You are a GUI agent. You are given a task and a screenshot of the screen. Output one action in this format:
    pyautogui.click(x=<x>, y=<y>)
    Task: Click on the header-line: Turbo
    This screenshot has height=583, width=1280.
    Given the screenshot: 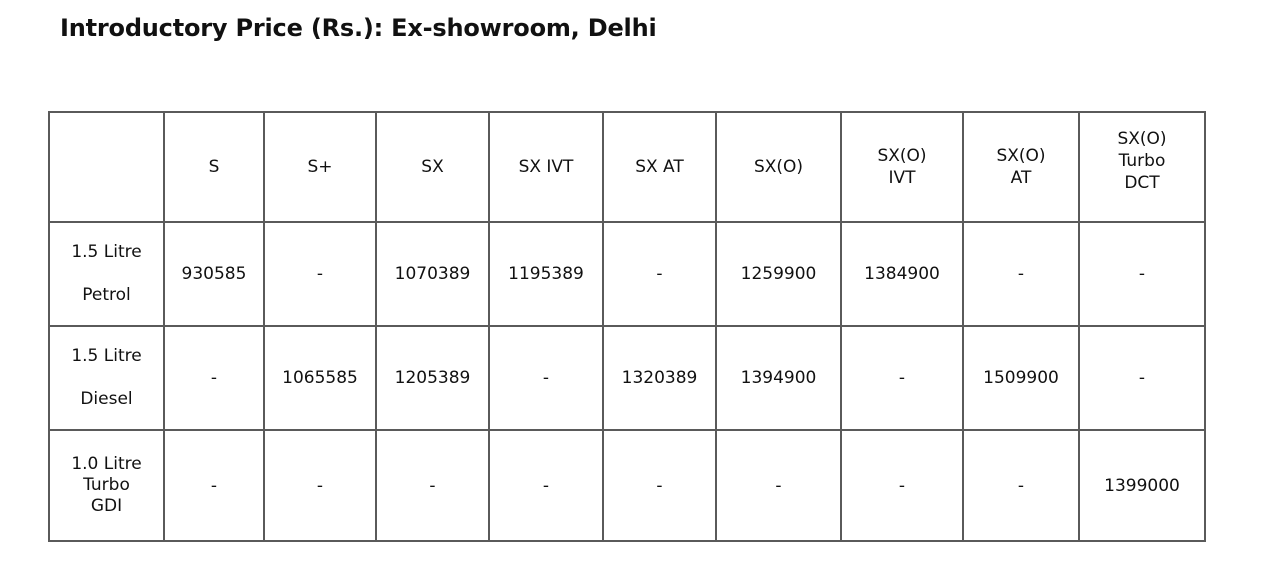 What is the action you would take?
    pyautogui.click(x=1142, y=160)
    